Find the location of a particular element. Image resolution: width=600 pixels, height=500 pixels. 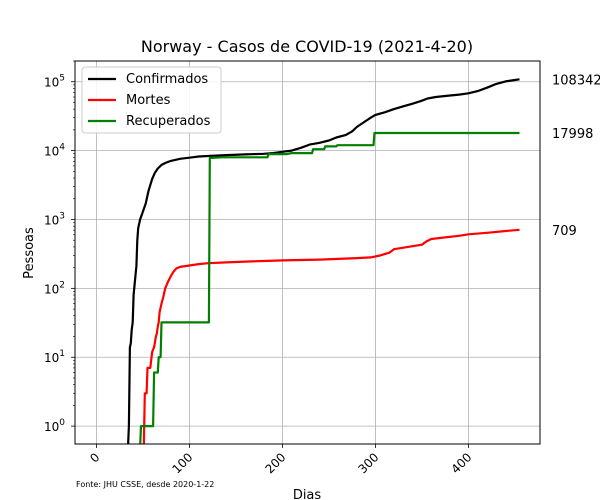

chart-title: Norway - Casos de COVID-19 (2021-4-20) is located at coordinates (307, 46).